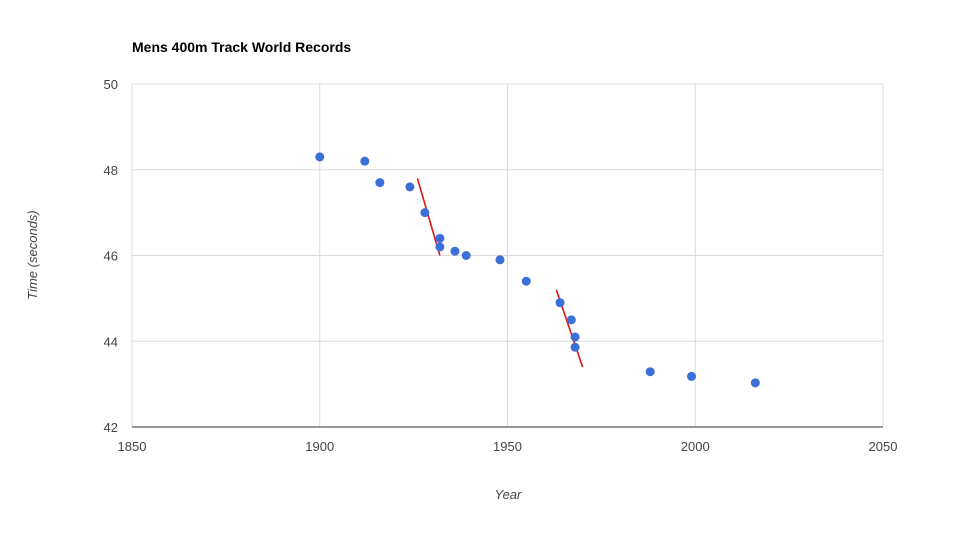 The width and height of the screenshot is (960, 540). What do you see at coordinates (695, 446) in the screenshot?
I see `x-tick-label: 2000` at bounding box center [695, 446].